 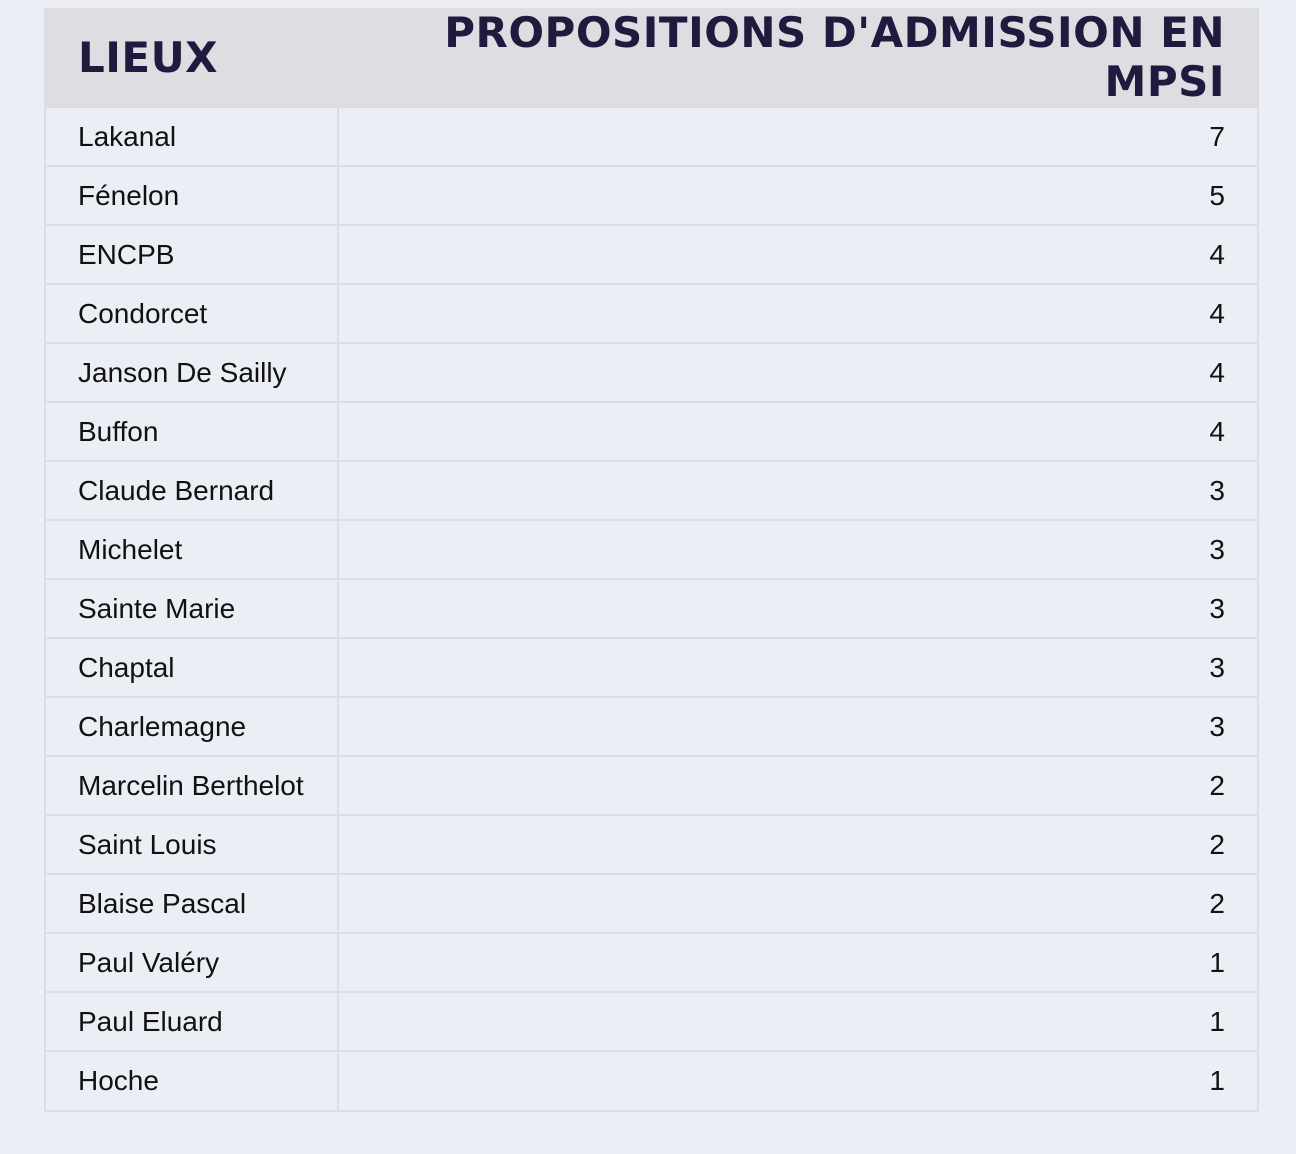 I want to click on table-row: Saint Louis 2, so click(x=651, y=844).